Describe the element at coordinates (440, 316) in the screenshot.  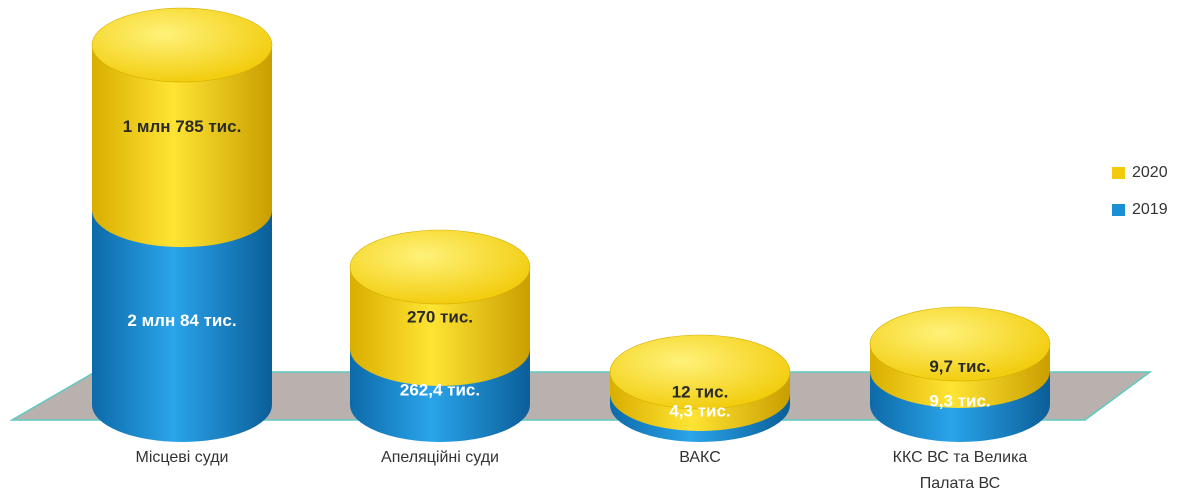
I see `value-label-2020-1: 270 тис.` at that location.